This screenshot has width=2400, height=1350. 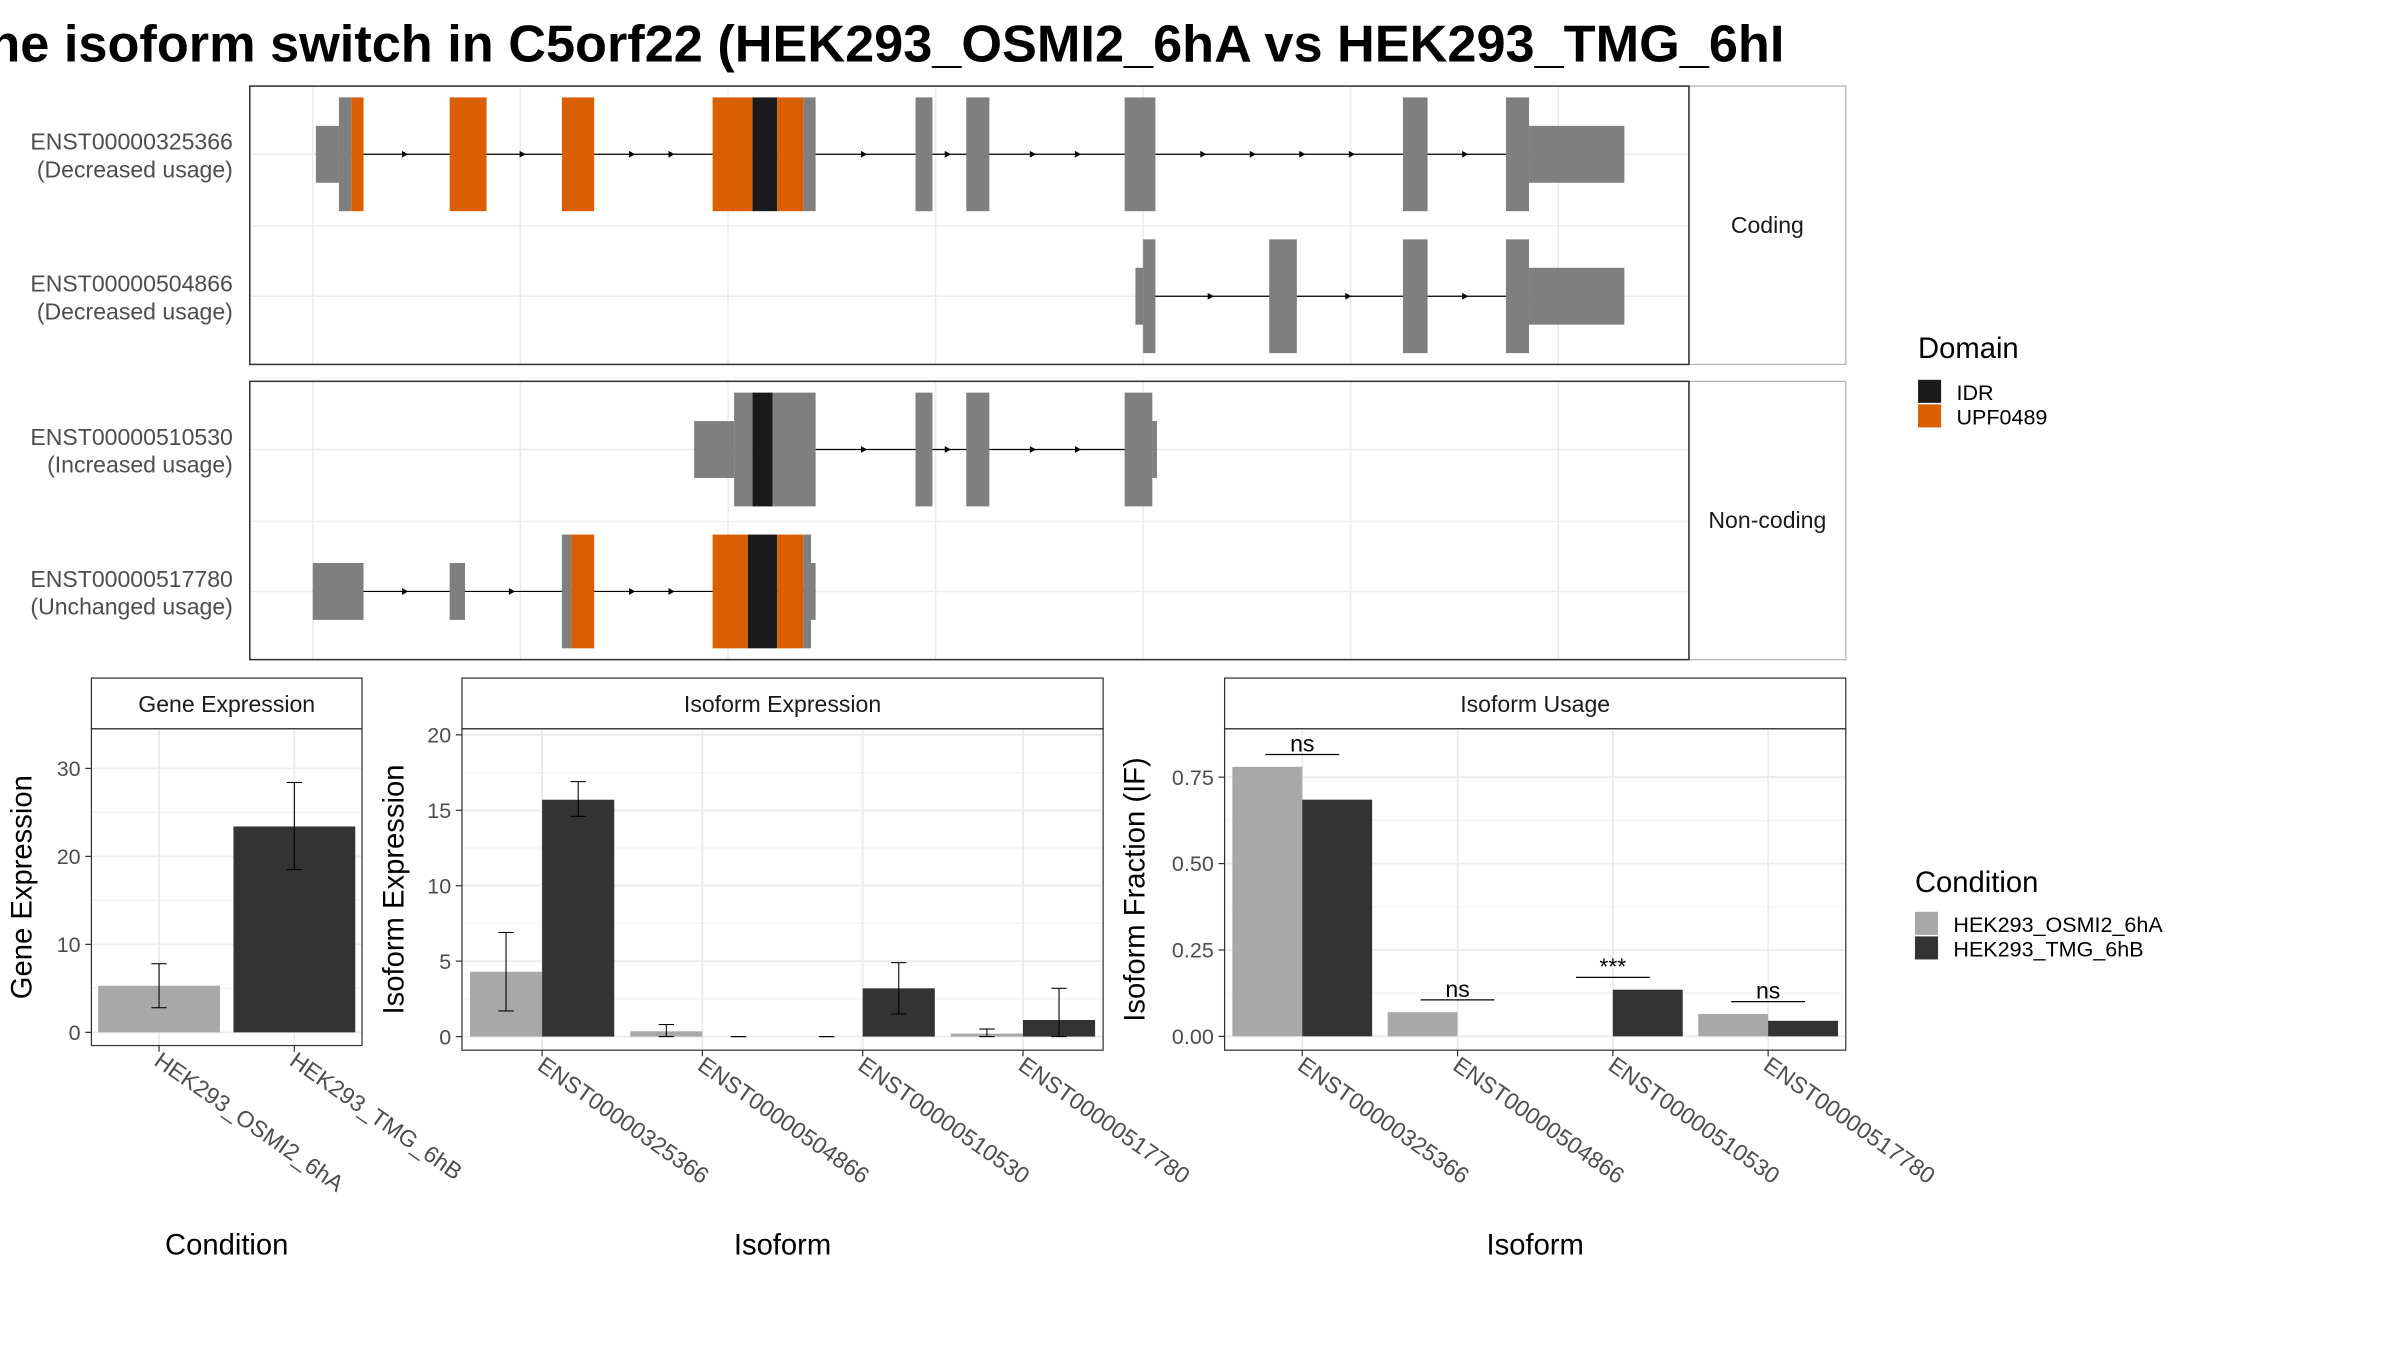 What do you see at coordinates (623, 1119) in the screenshot?
I see `x-tick-label: ENST00000325366` at bounding box center [623, 1119].